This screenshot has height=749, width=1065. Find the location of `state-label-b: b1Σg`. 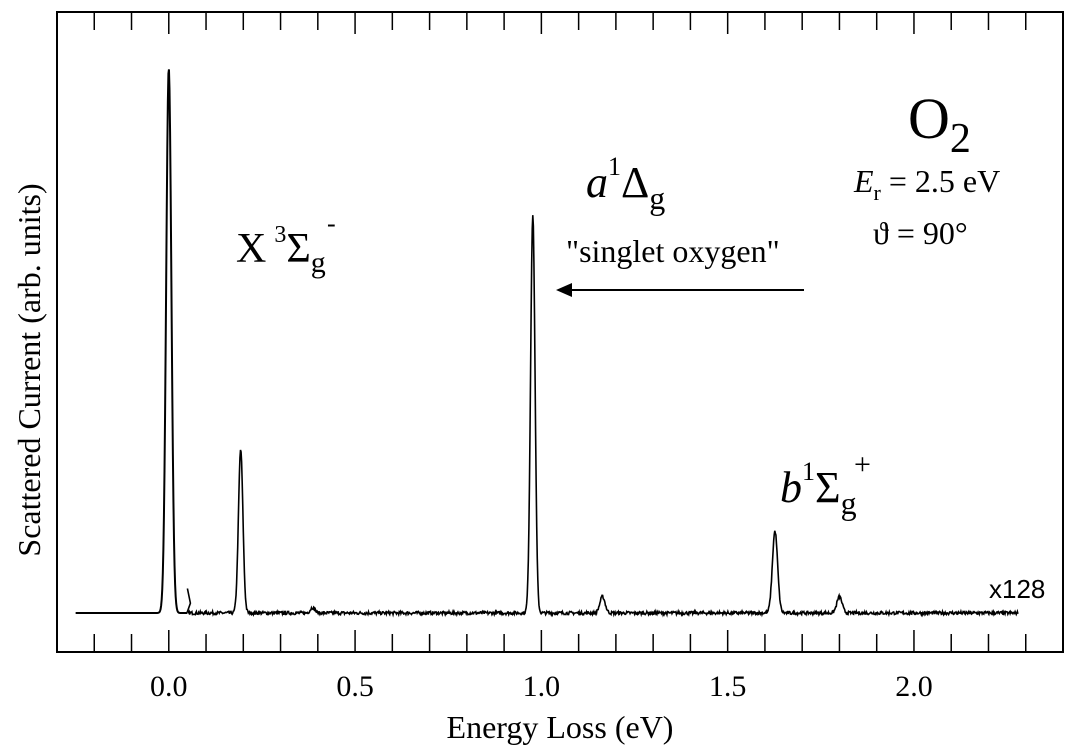

state-label-b: b1Σg is located at coordinates (818, 489).